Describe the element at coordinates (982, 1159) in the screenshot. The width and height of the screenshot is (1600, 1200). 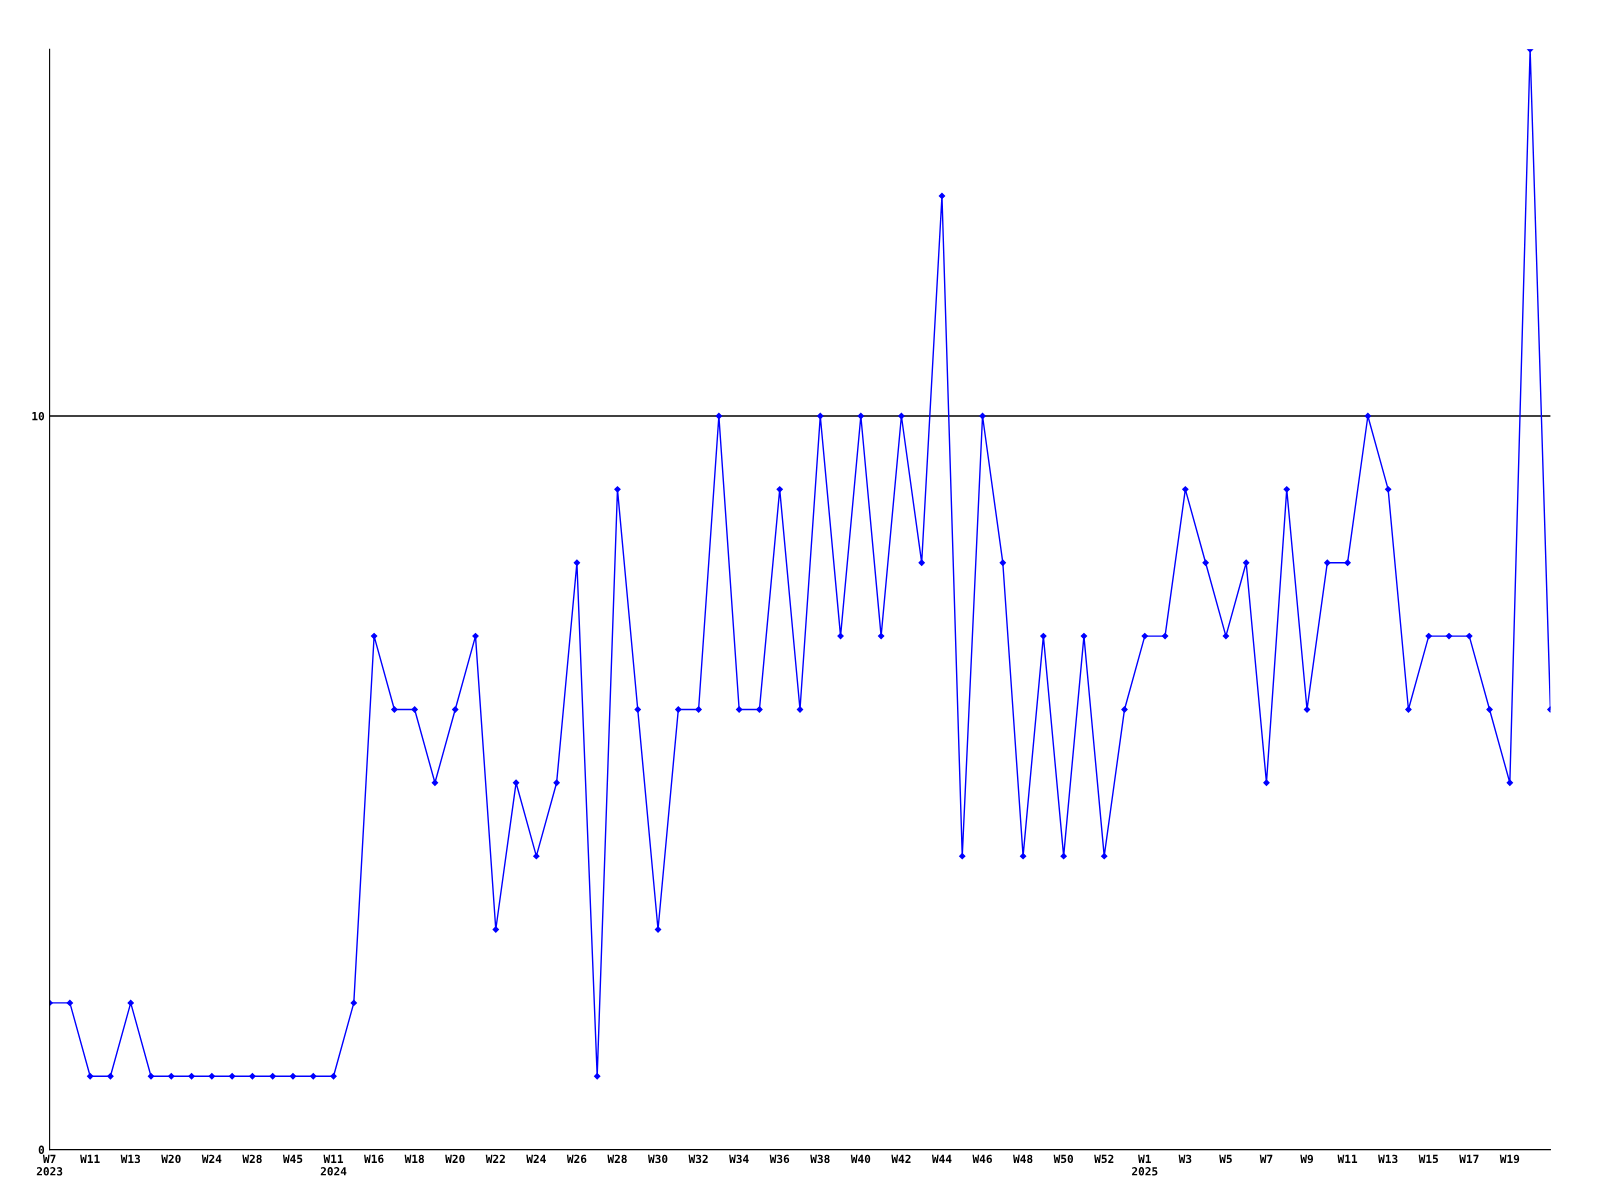
I see `x-tick-label: W46` at that location.